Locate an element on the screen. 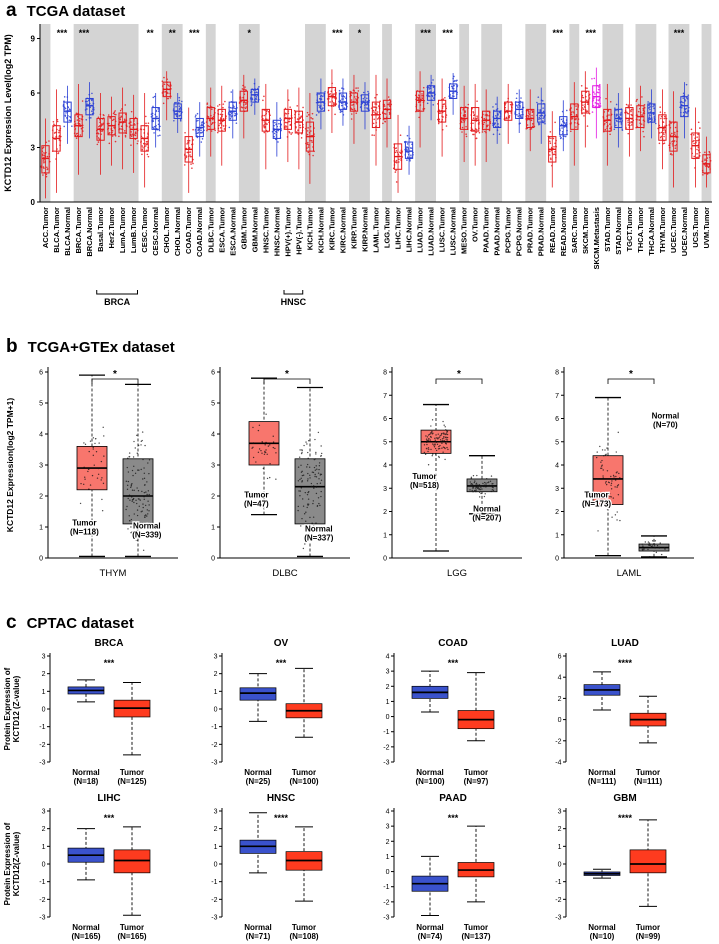 The width and height of the screenshot is (719, 944). panel-c-title: CPTAC dataset is located at coordinates (80, 623).